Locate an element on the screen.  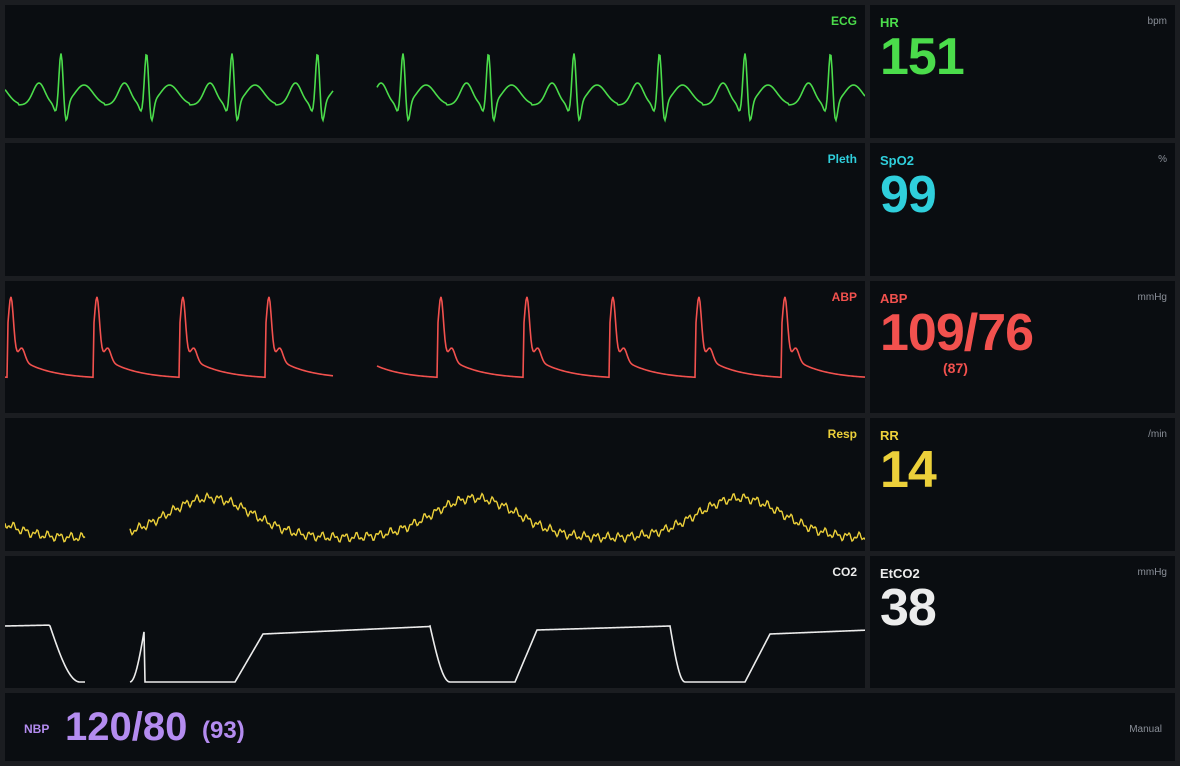
nbp-mode-button: Manual is located at coordinates (1145, 729).